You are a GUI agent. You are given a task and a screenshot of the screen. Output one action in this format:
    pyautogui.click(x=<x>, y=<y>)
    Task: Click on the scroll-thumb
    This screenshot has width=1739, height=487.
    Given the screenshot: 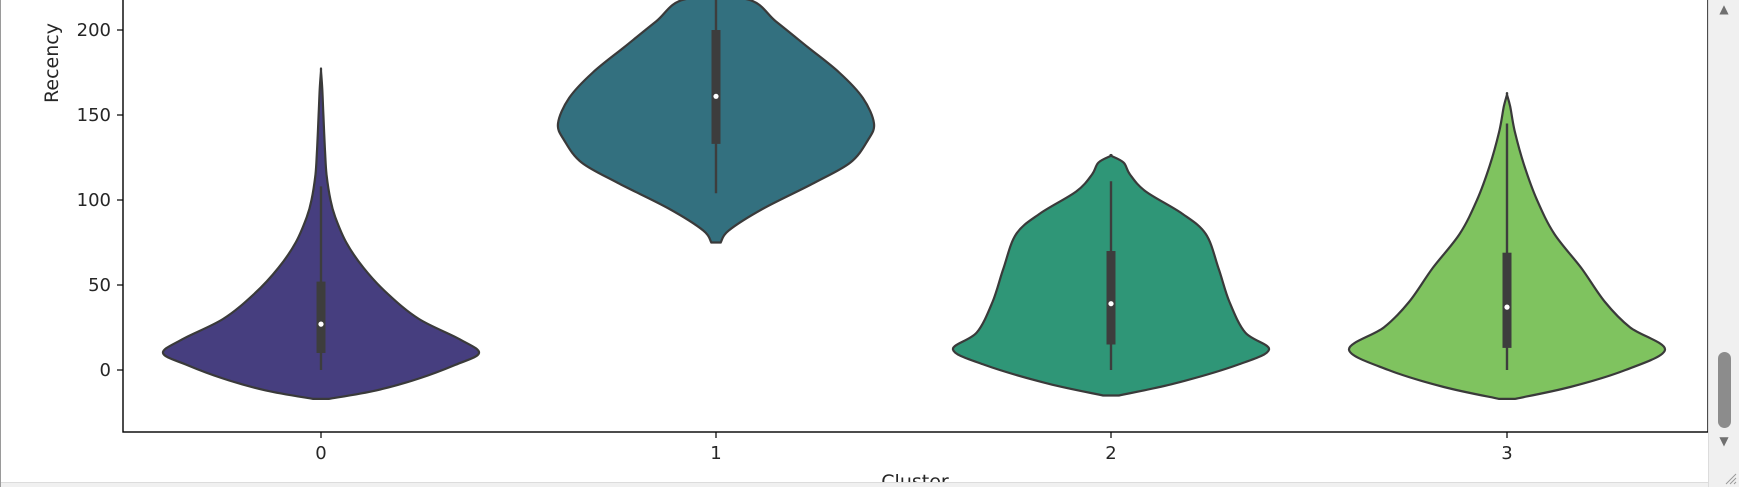 What is the action you would take?
    pyautogui.click(x=1724, y=390)
    